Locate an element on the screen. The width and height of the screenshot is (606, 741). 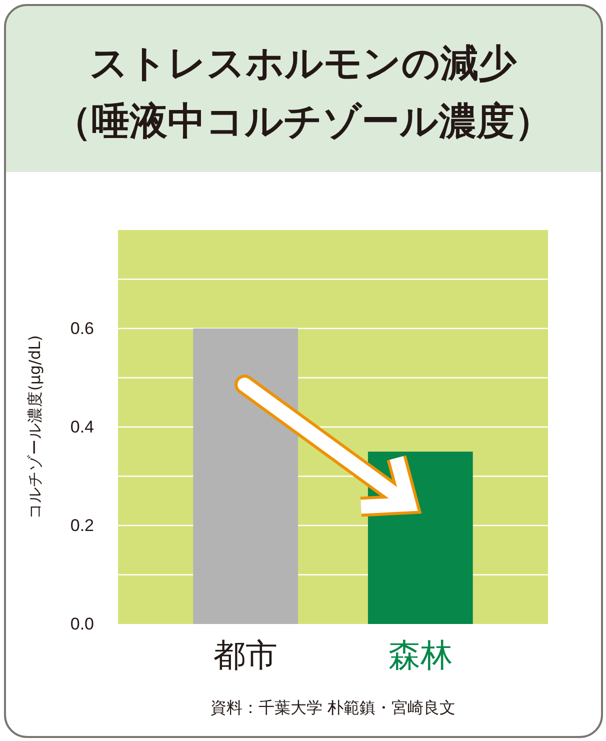
y-tick-label: 0.2 is located at coordinates (82, 525).